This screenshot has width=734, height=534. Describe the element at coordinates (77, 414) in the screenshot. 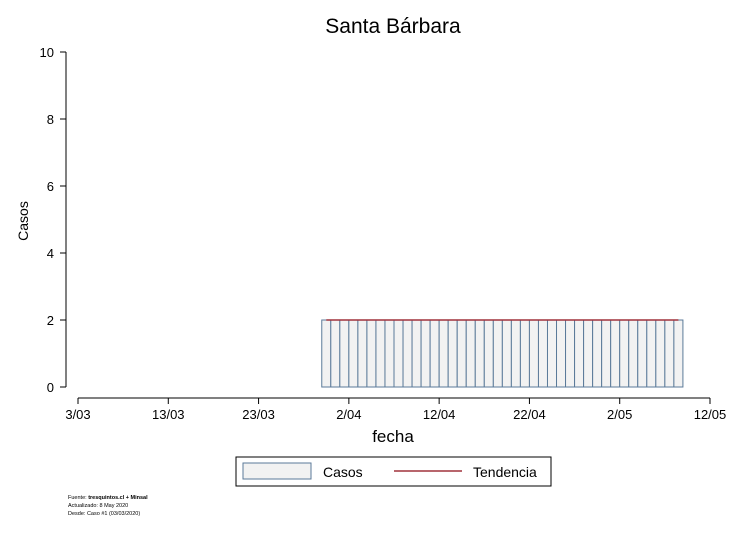

I see `x-tick-label: 3/03` at that location.